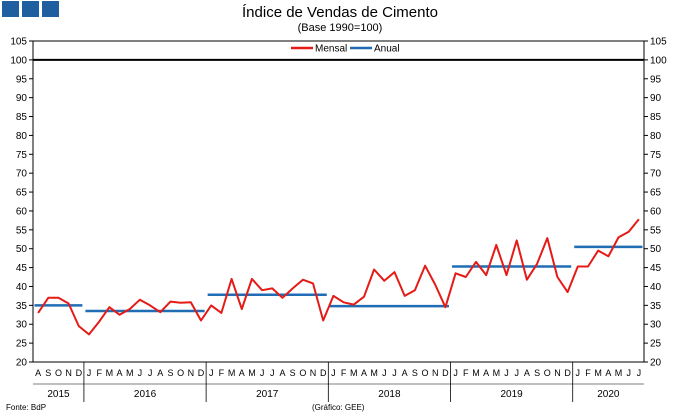 This screenshot has height=415, width=680. I want to click on y-tick-label-left: 75, so click(22, 155).